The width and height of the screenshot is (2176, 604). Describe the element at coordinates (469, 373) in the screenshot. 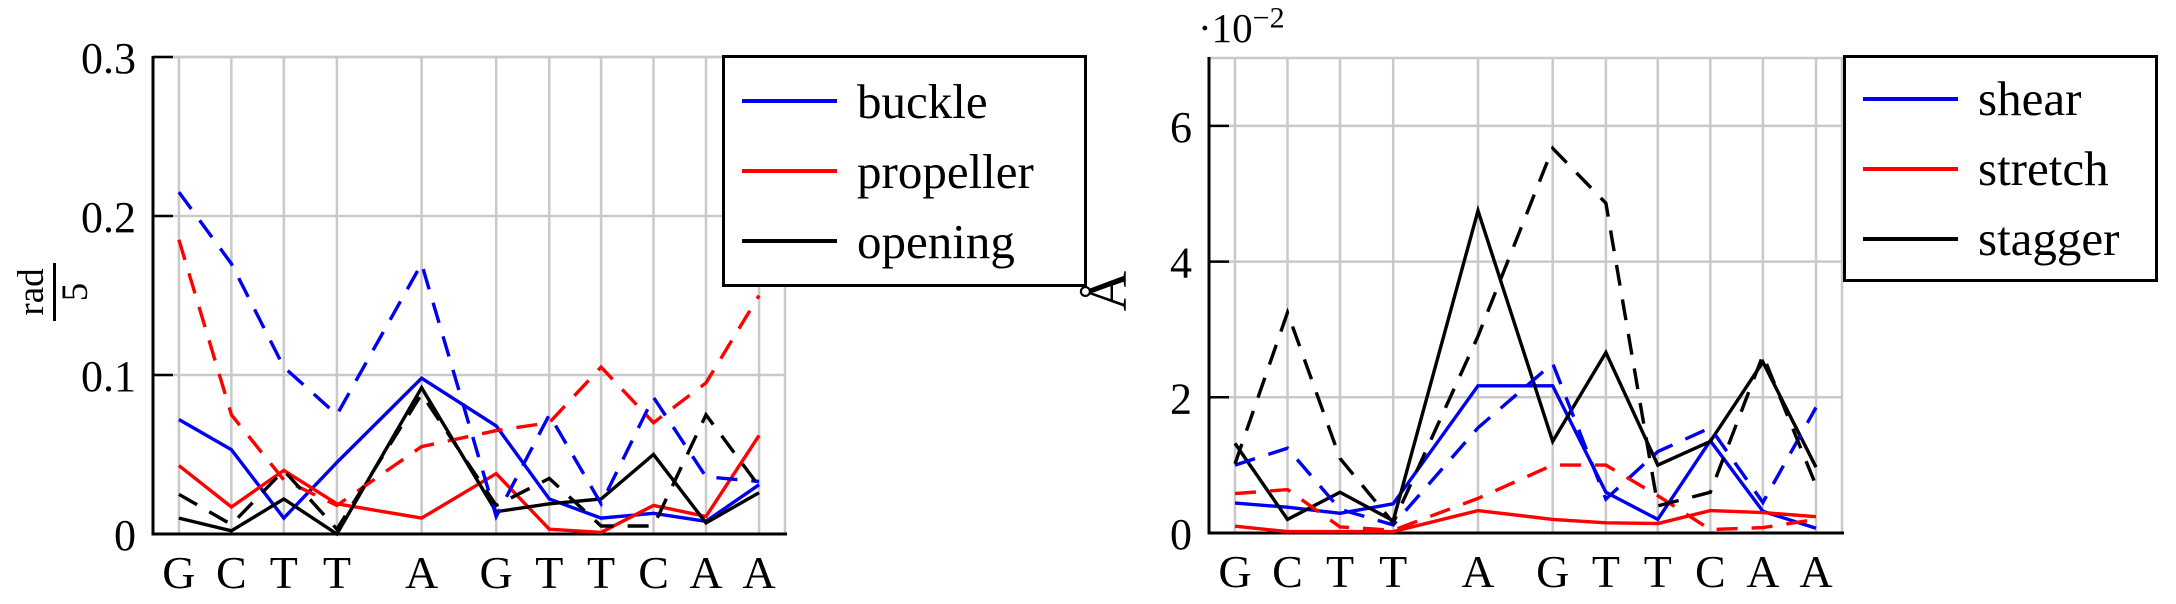

I see `series-propeller-dashed-line` at that location.